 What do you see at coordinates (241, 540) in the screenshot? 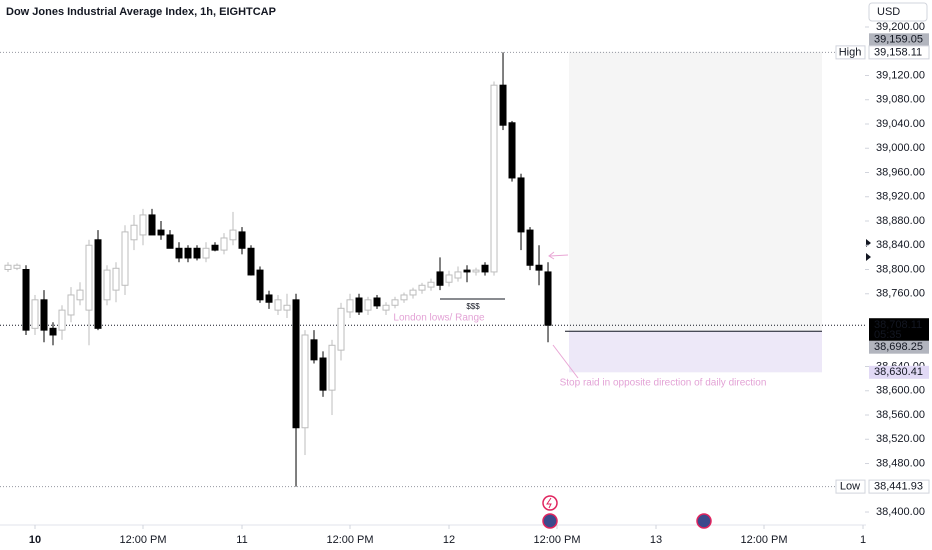
I see `x-tick-label: 11` at bounding box center [241, 540].